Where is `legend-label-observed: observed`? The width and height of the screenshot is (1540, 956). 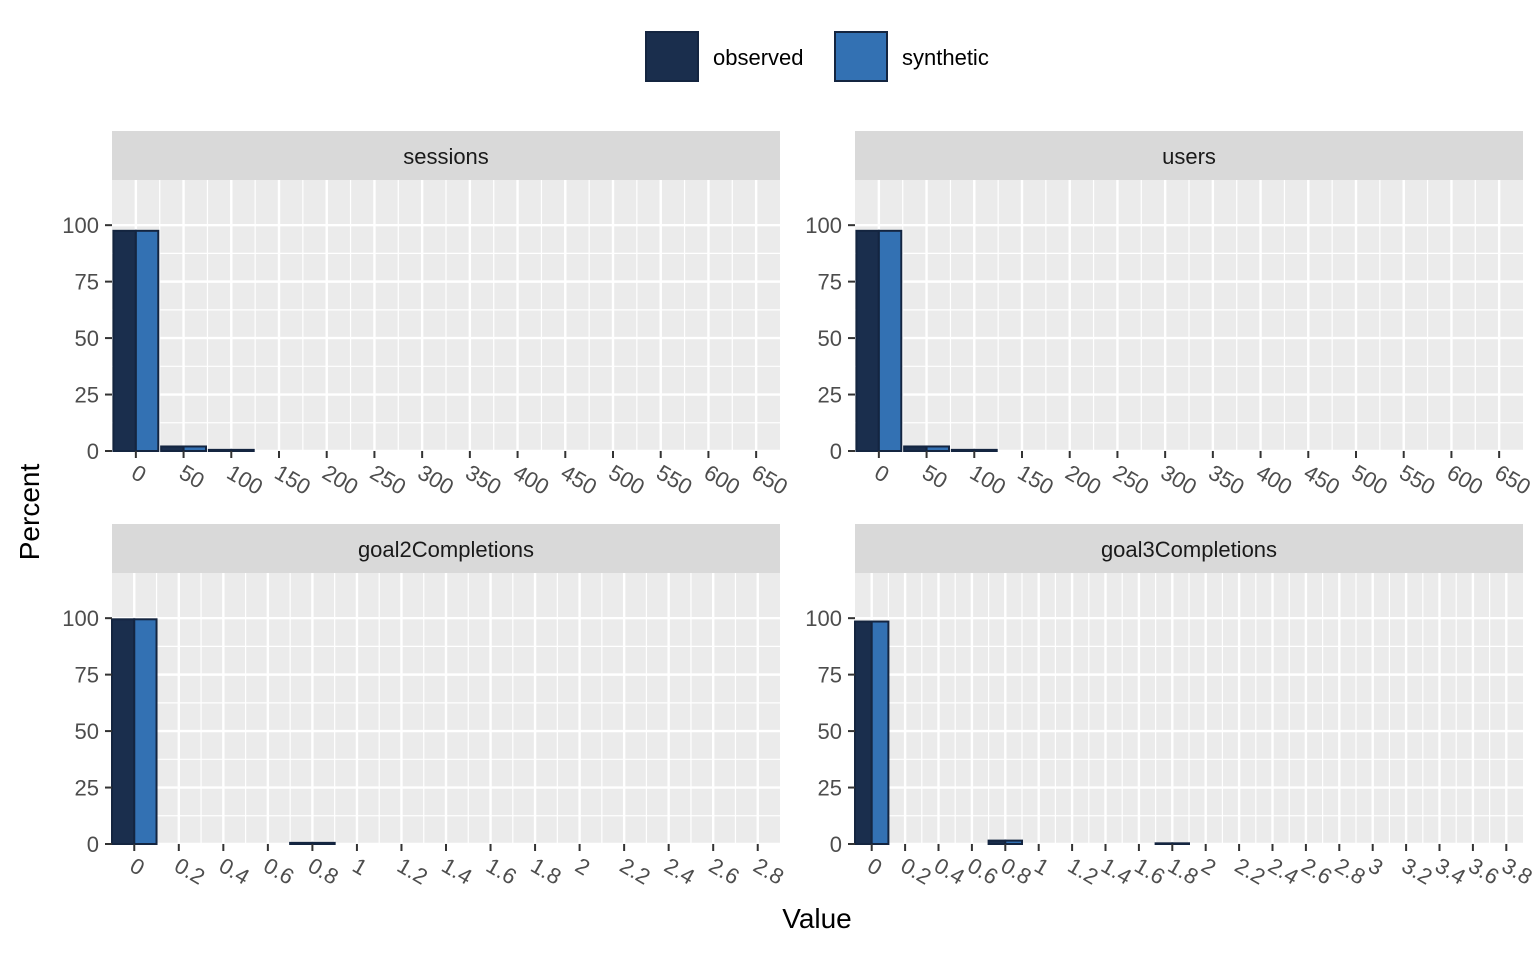 legend-label-observed: observed is located at coordinates (758, 57).